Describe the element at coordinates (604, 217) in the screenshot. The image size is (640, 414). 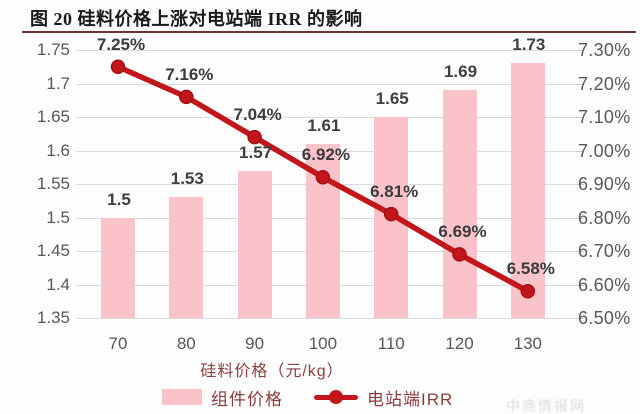
I see `right-axis-tick: 6.80%` at that location.